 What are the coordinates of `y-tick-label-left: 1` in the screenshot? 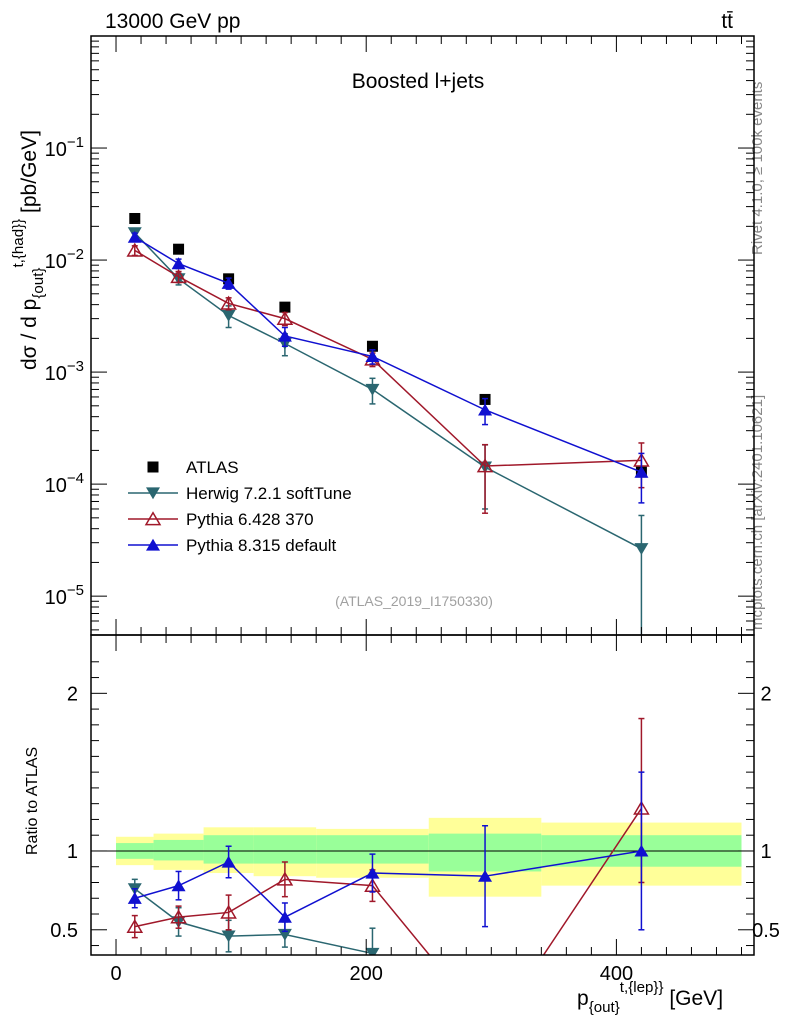 It's located at (72, 852).